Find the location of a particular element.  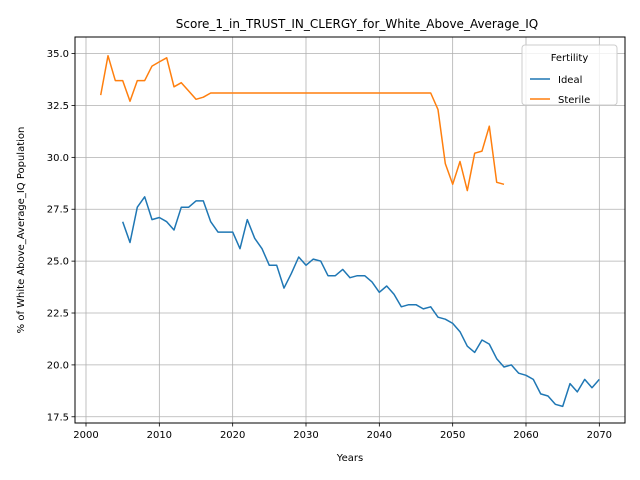

x-tick-label: 2020 is located at coordinates (232, 435).